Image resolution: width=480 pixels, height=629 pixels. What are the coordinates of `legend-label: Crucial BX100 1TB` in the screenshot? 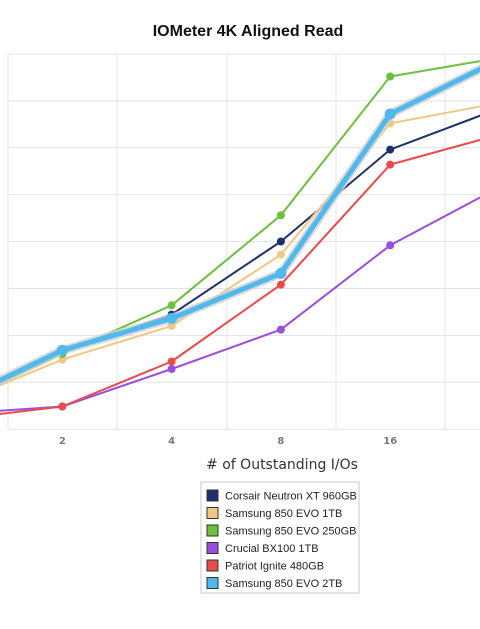 It's located at (272, 549).